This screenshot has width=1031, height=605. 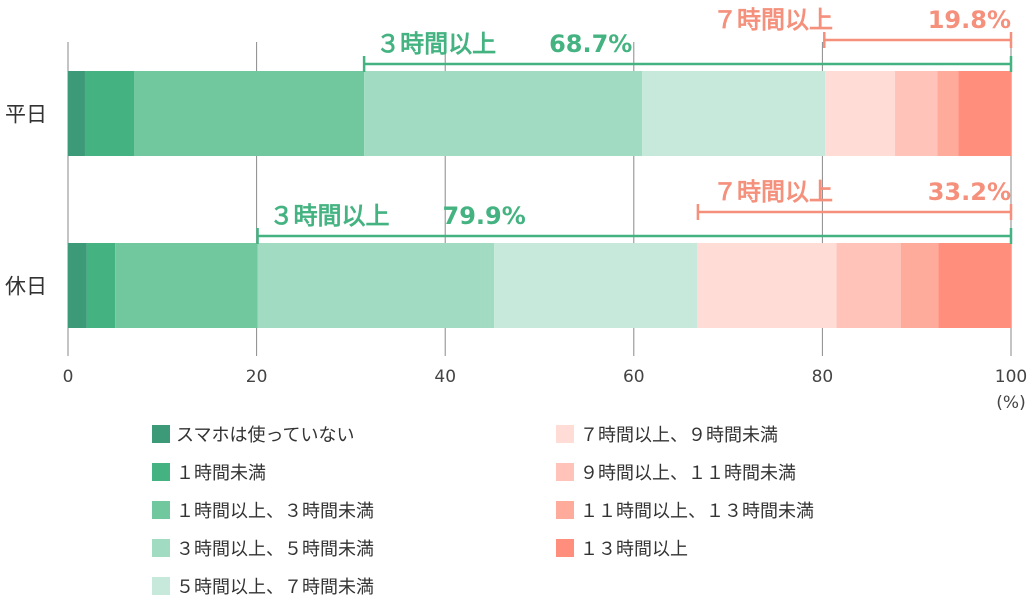 I want to click on x-tick-label: 40, so click(x=445, y=377).